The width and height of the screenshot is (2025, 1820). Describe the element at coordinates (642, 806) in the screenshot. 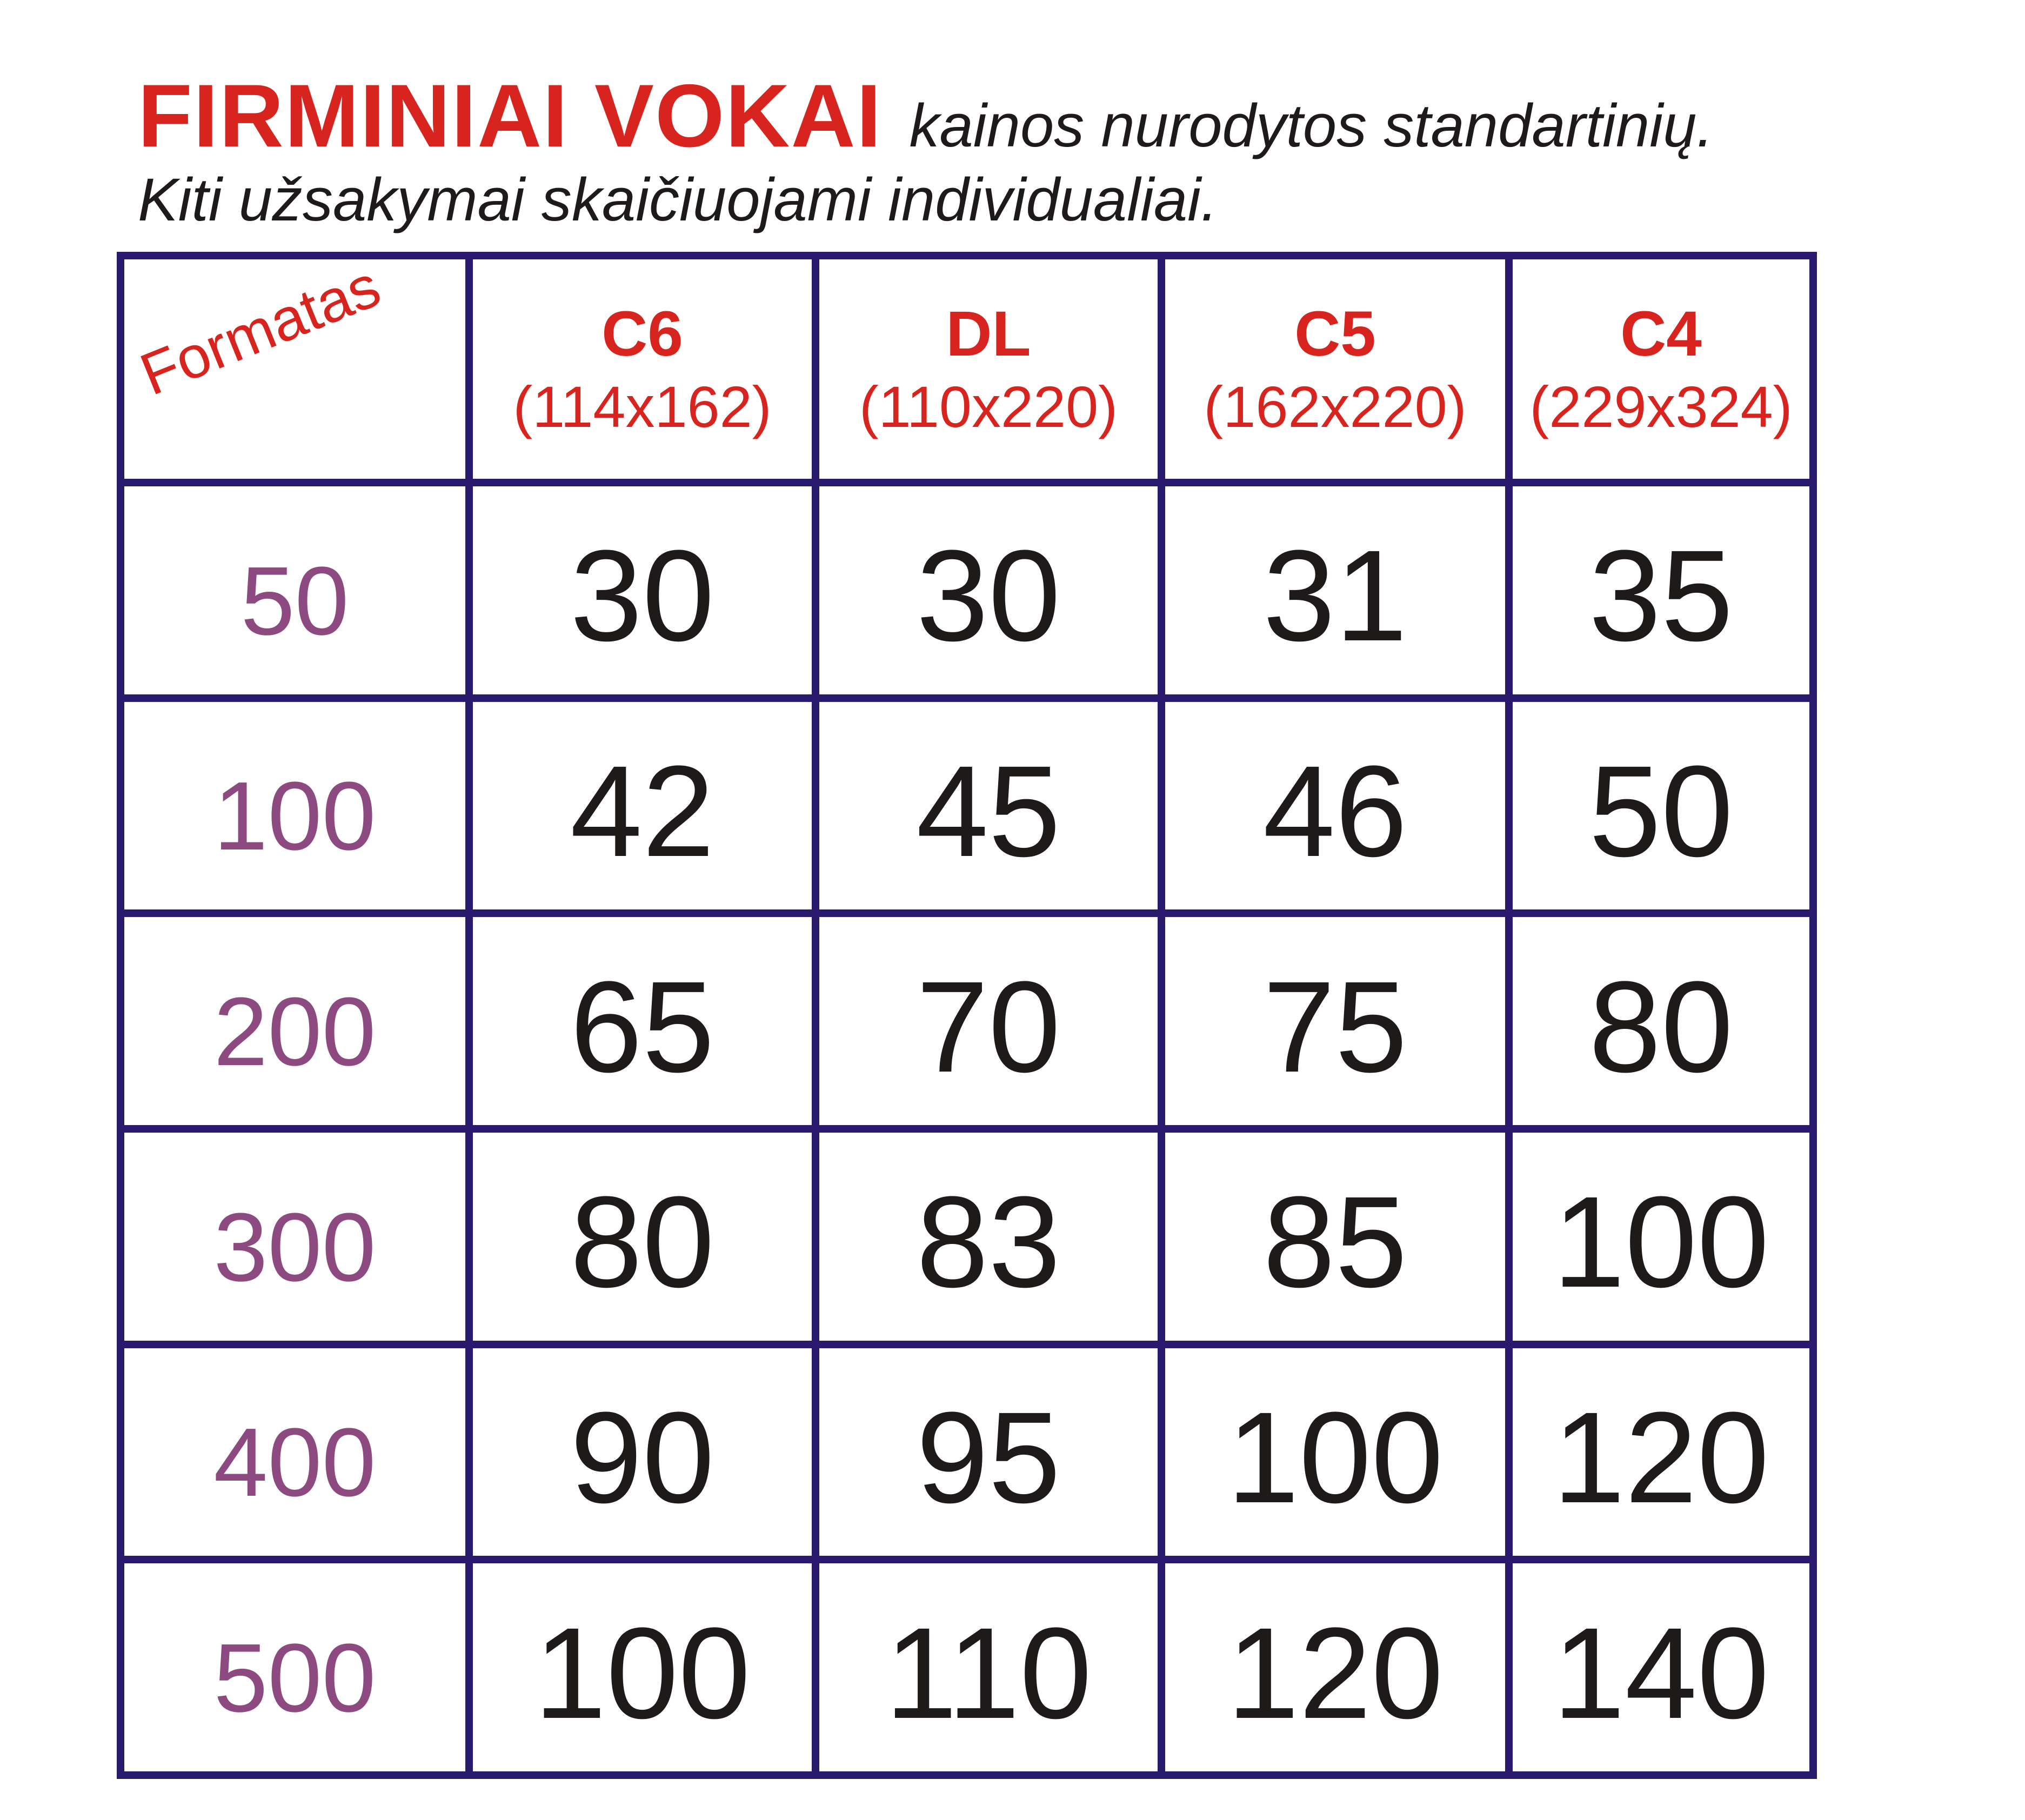

I see `price-cell: 42` at that location.